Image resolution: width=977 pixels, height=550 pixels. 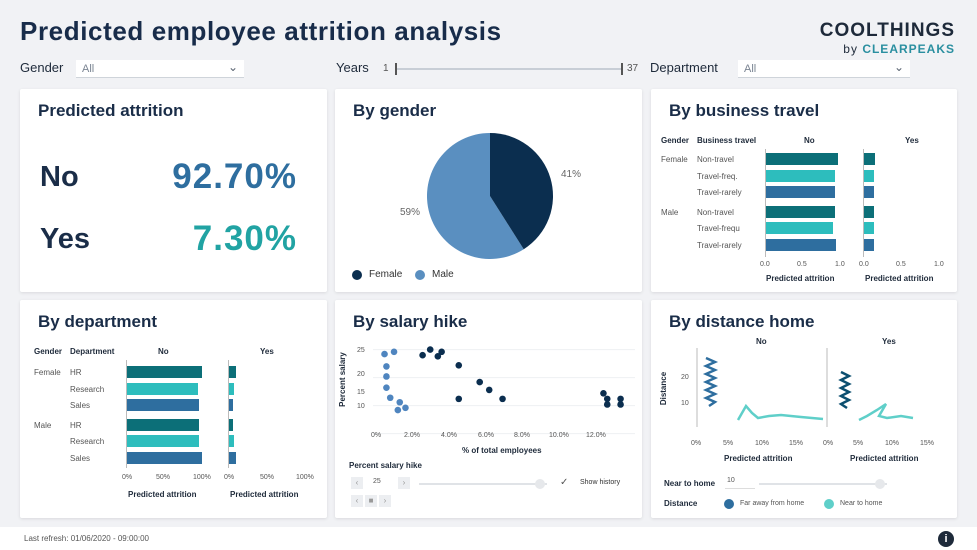 What do you see at coordinates (571, 174) in the screenshot?
I see `female-pct-label: 41%` at bounding box center [571, 174].